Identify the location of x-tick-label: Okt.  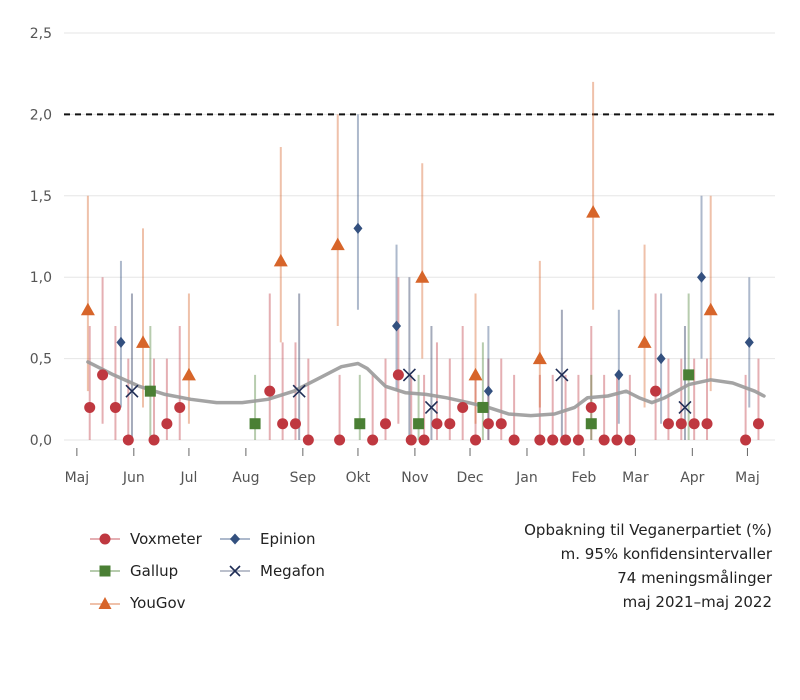
(358, 478).